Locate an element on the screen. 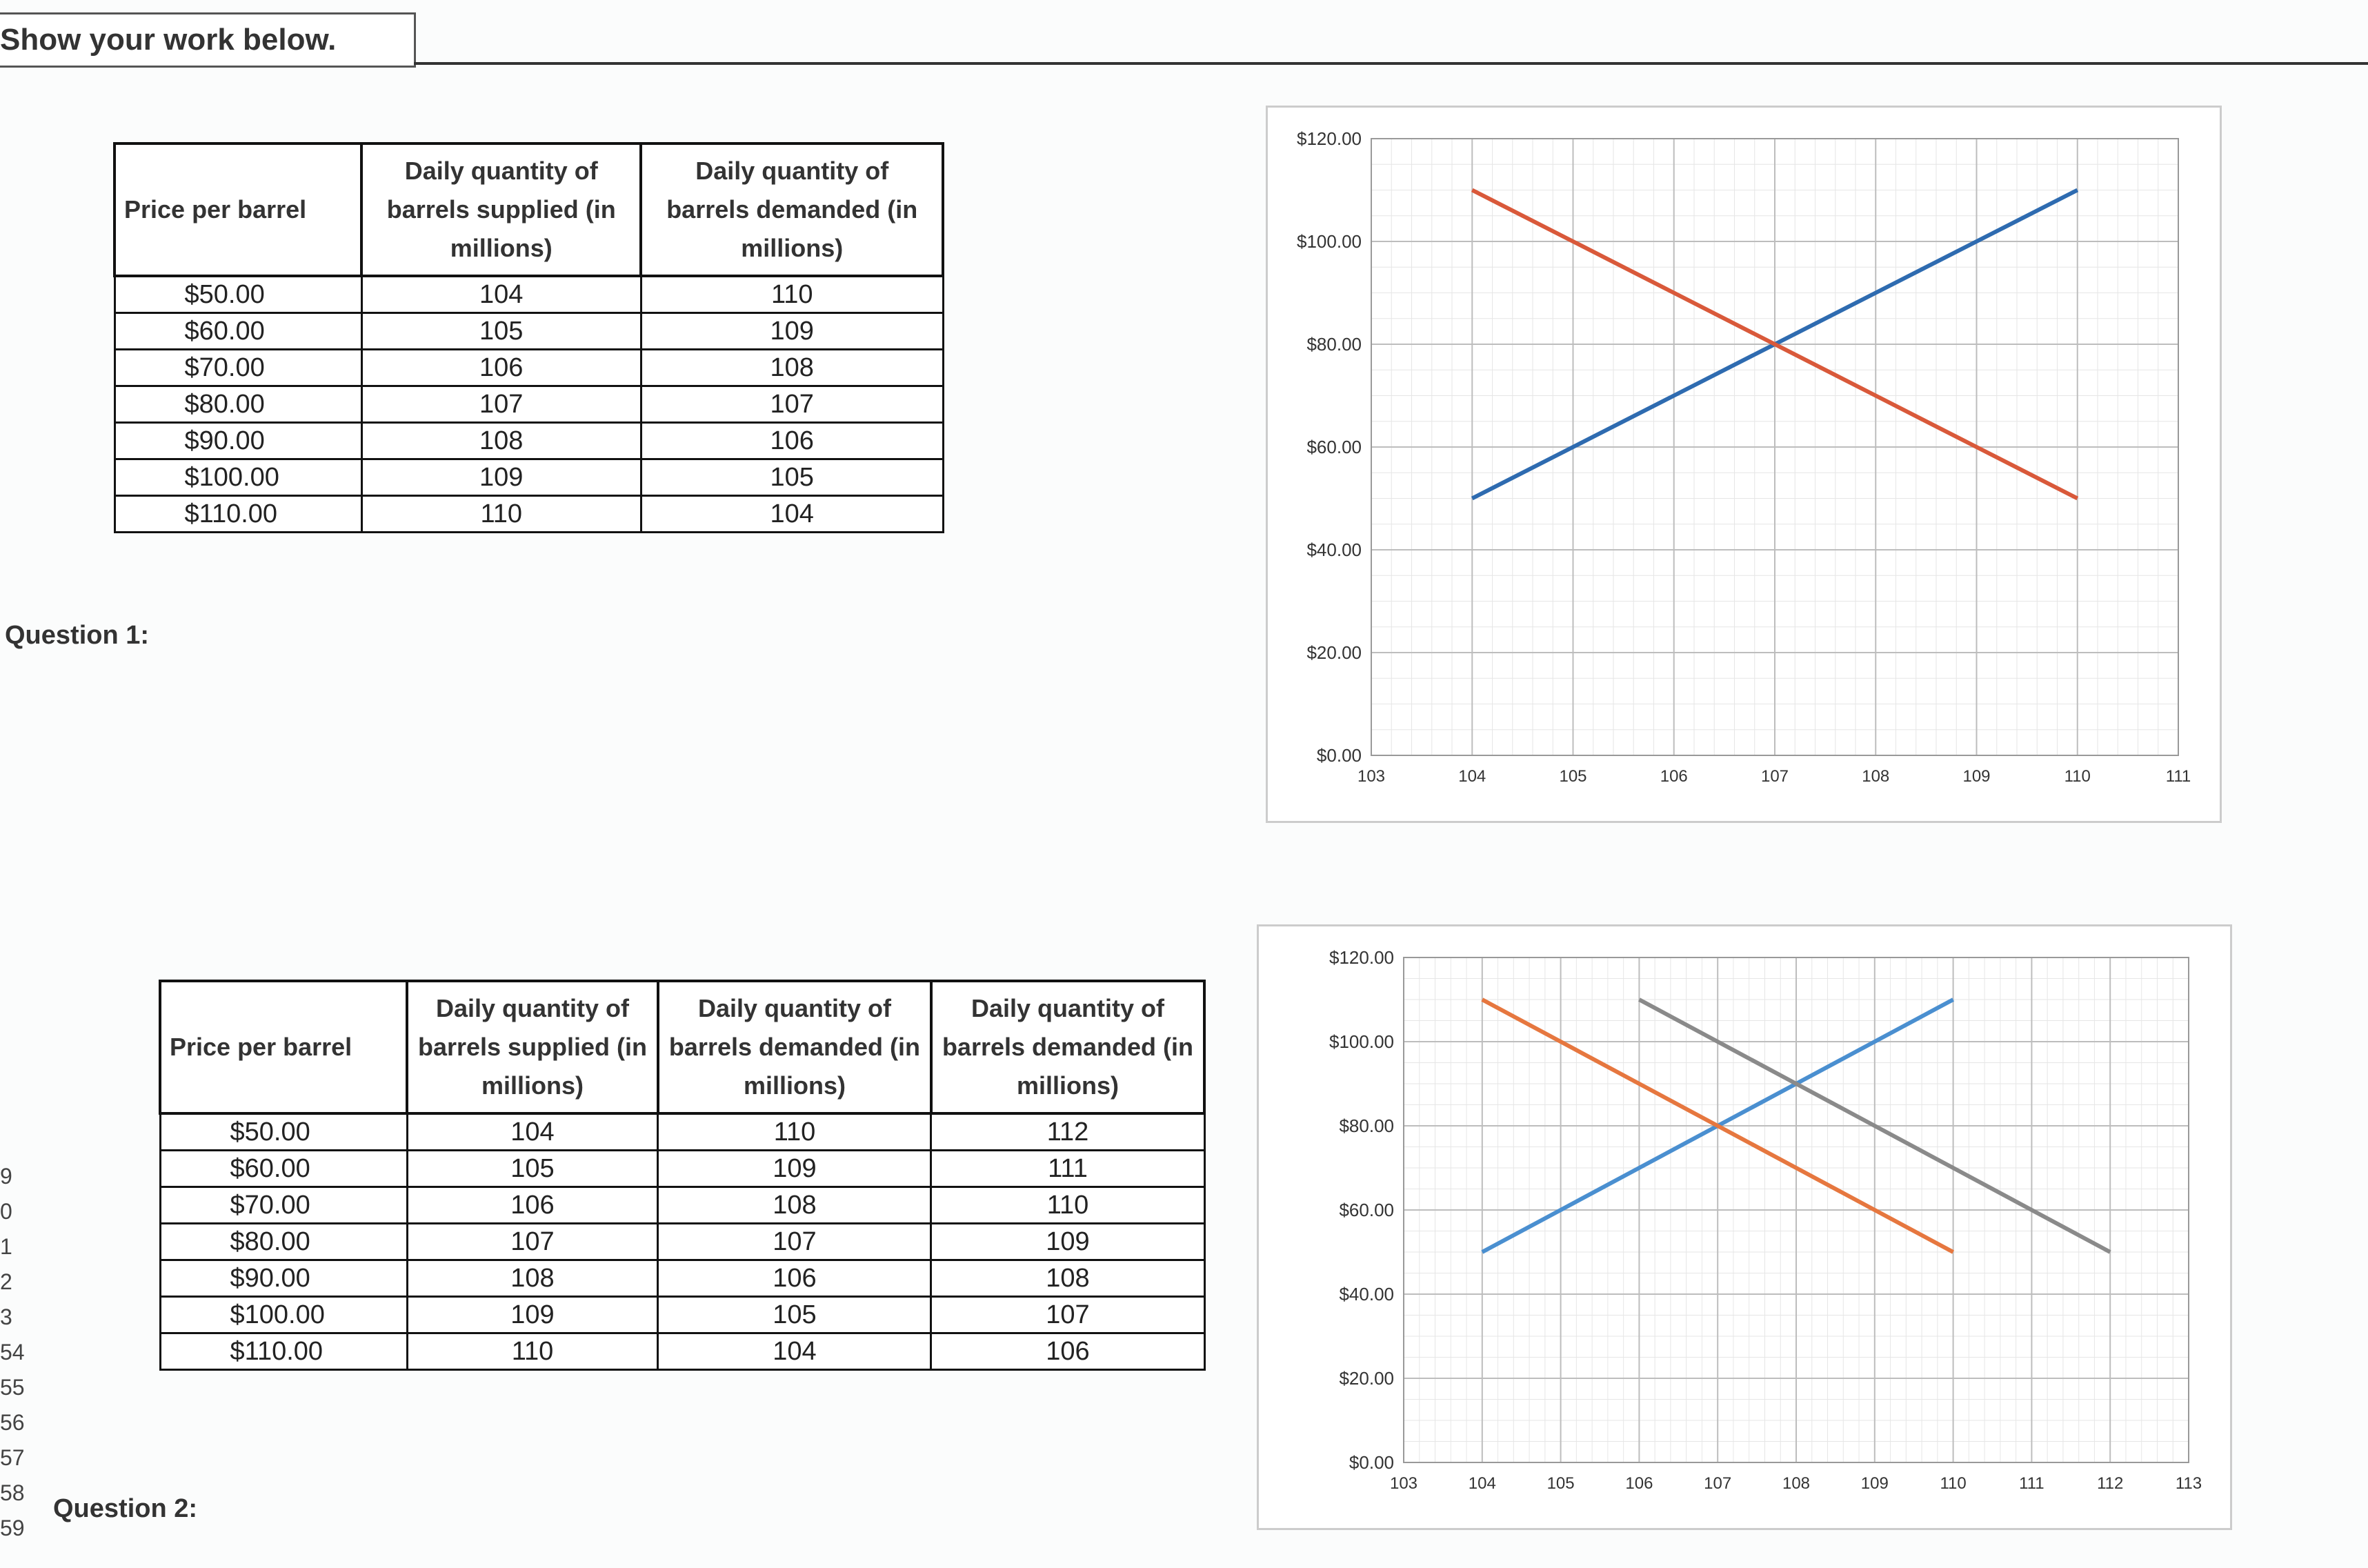 This screenshot has height=1568, width=2368. table-row: $70.00 106 108 110 is located at coordinates (682, 1205).